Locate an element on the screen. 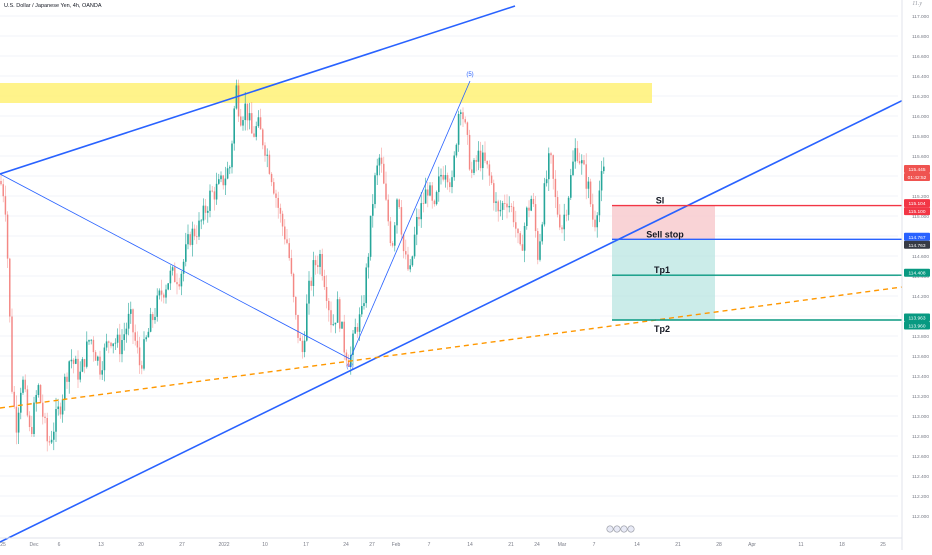 The image size is (932, 555). y-tick-label: 115.600 is located at coordinates (920, 157).